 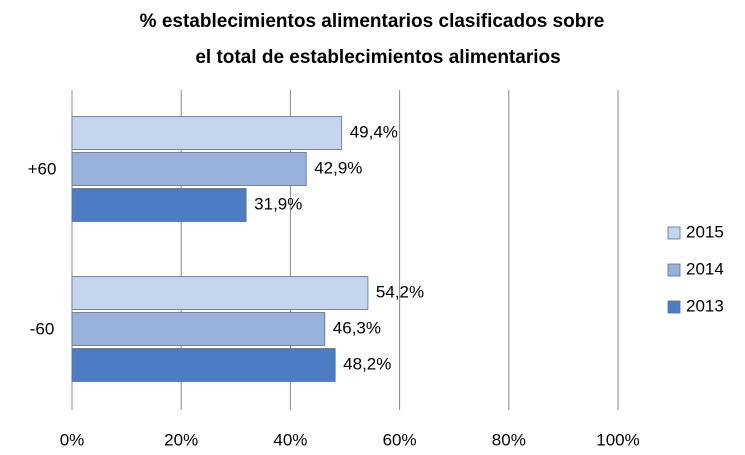 What do you see at coordinates (42, 328) in the screenshot?
I see `y-tick-label: -60` at bounding box center [42, 328].